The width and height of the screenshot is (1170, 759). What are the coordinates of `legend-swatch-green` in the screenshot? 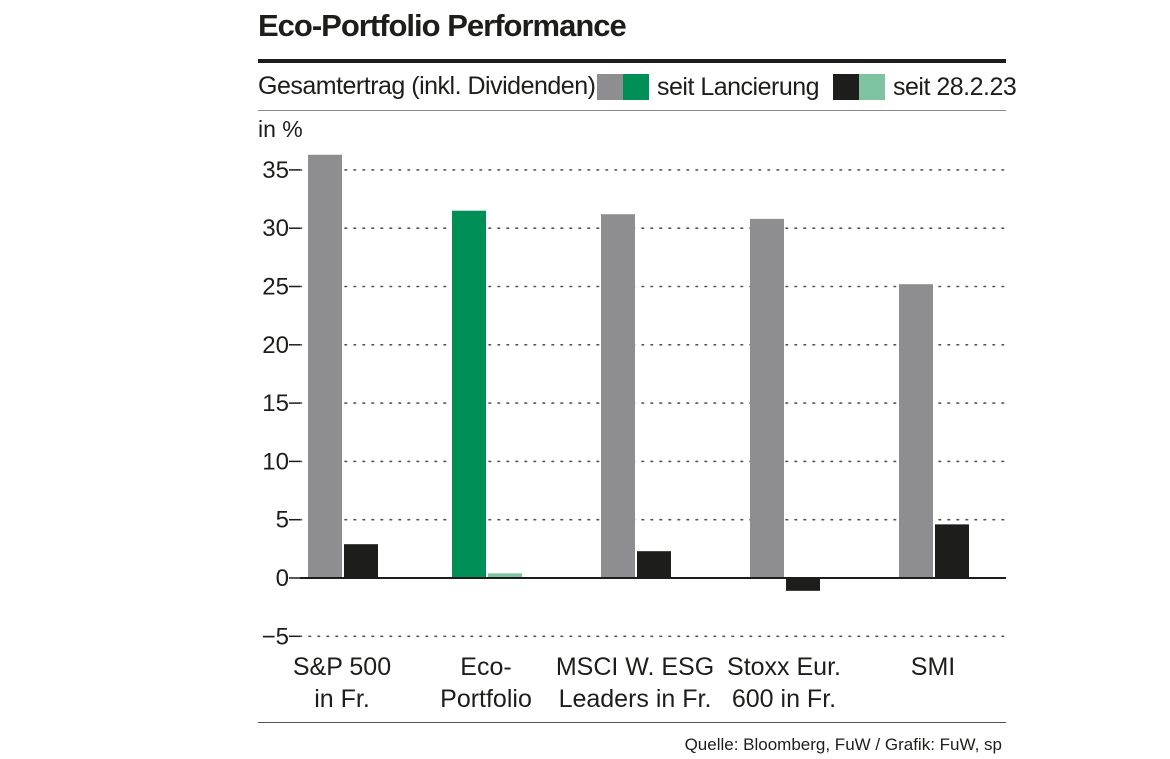 It's located at (636, 87).